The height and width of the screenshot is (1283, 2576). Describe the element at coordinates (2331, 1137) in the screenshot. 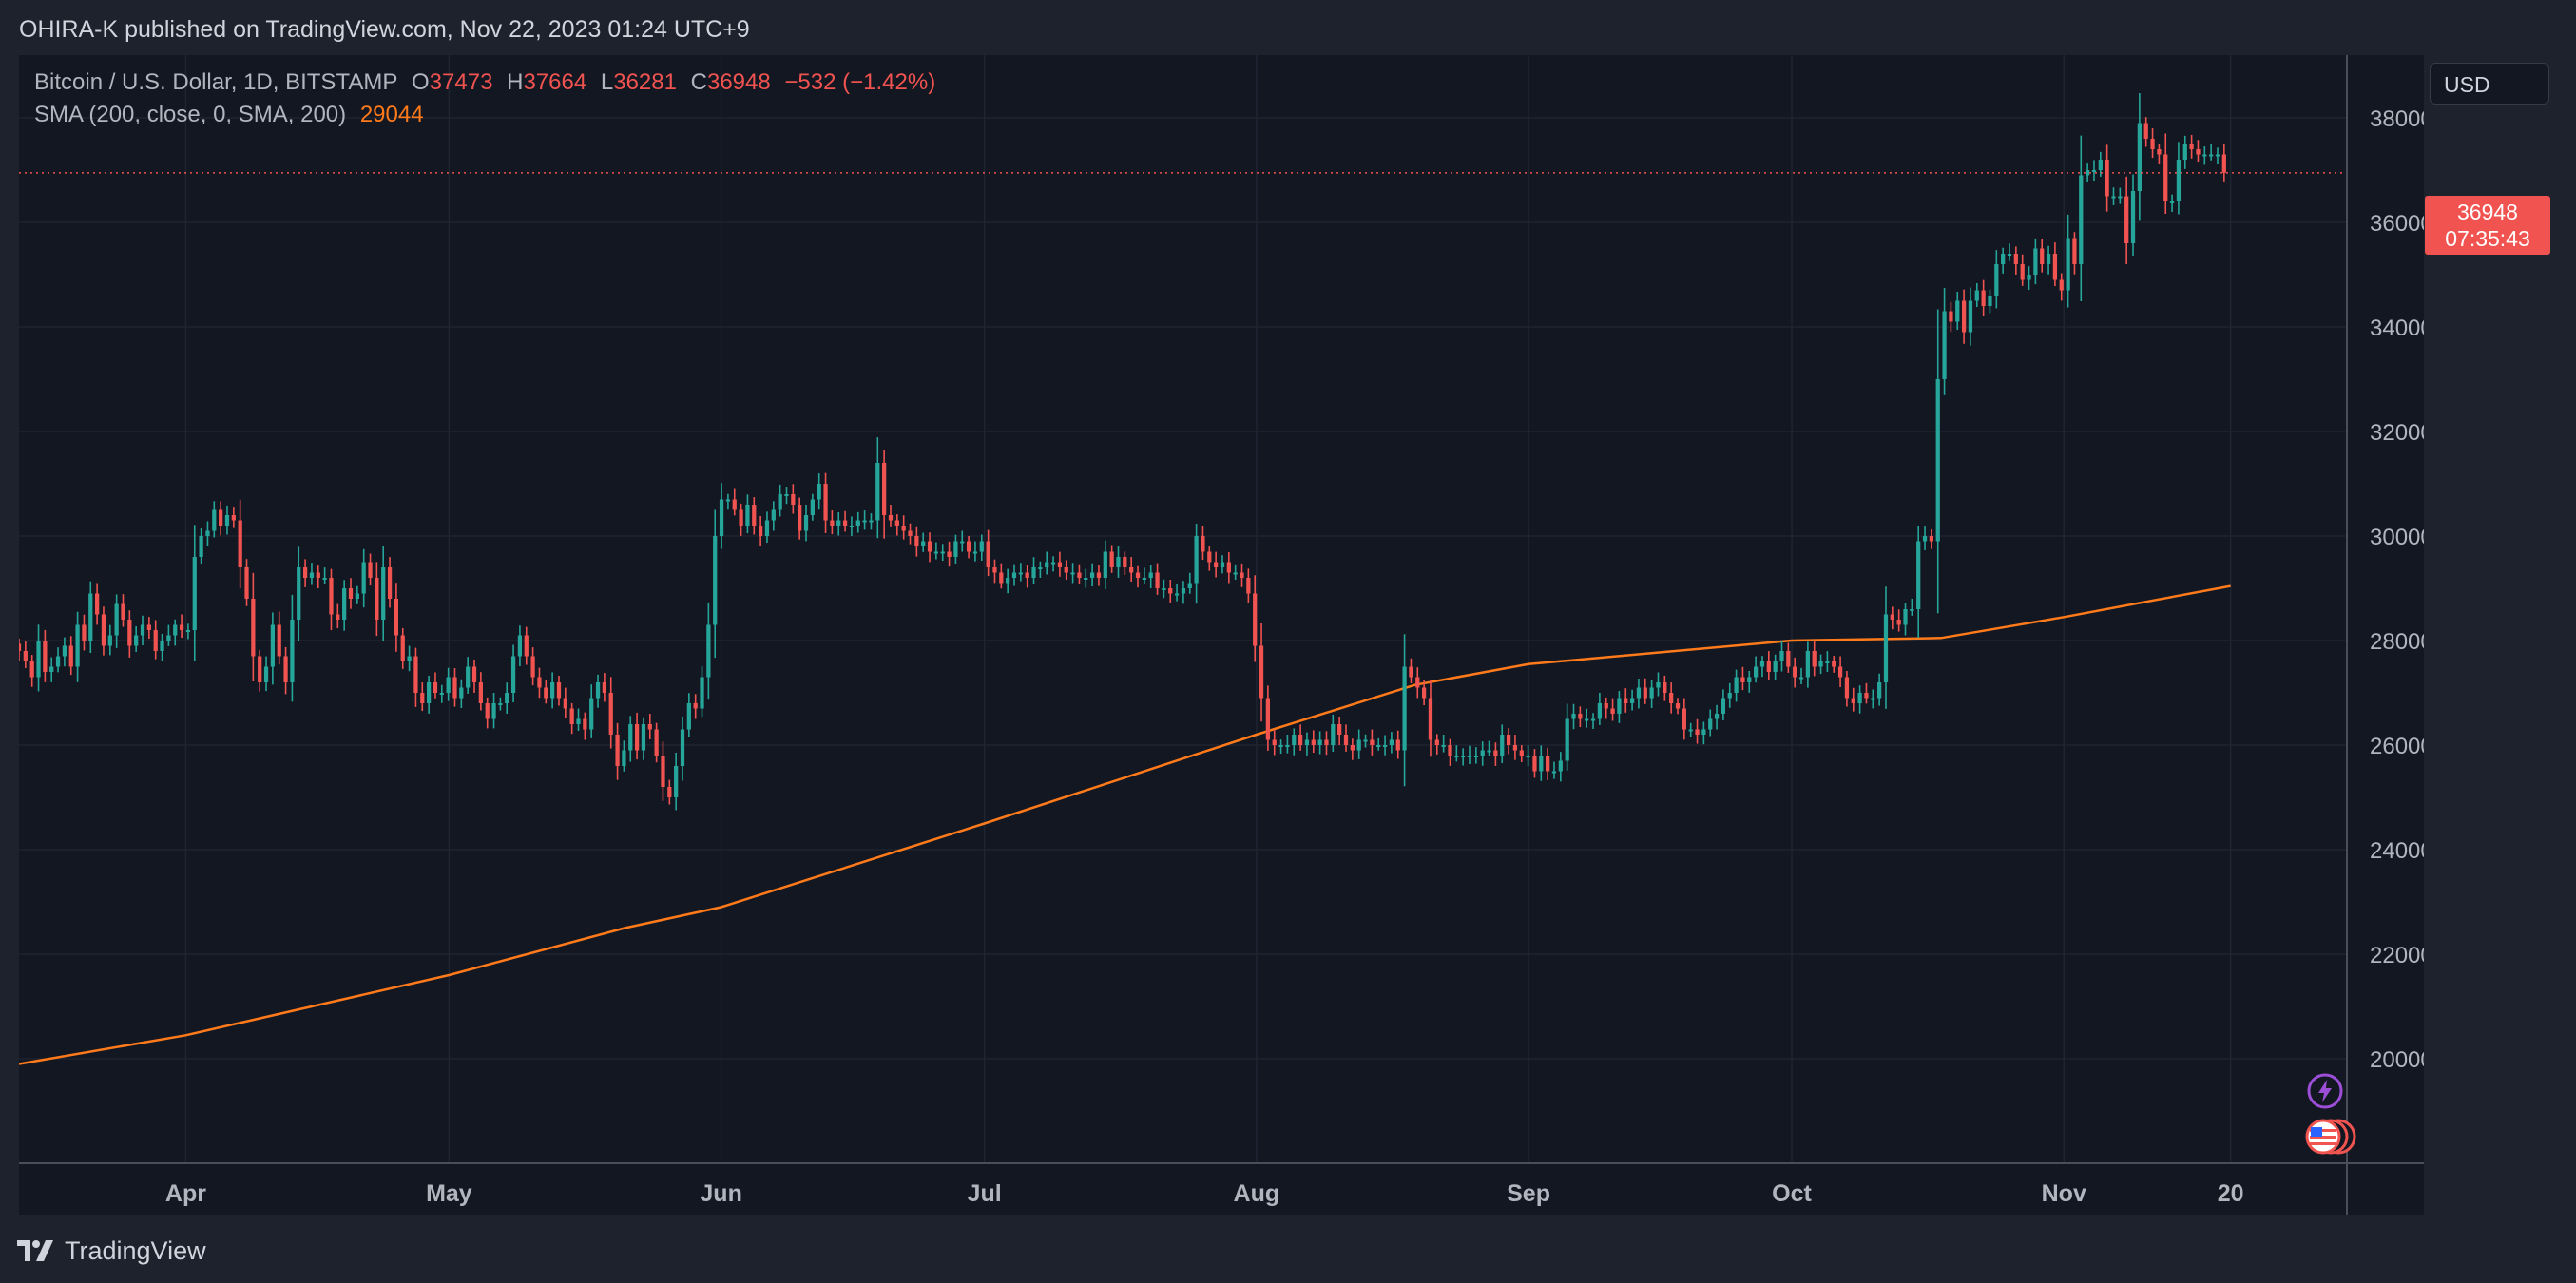

I see `us-flag-event-icon` at that location.